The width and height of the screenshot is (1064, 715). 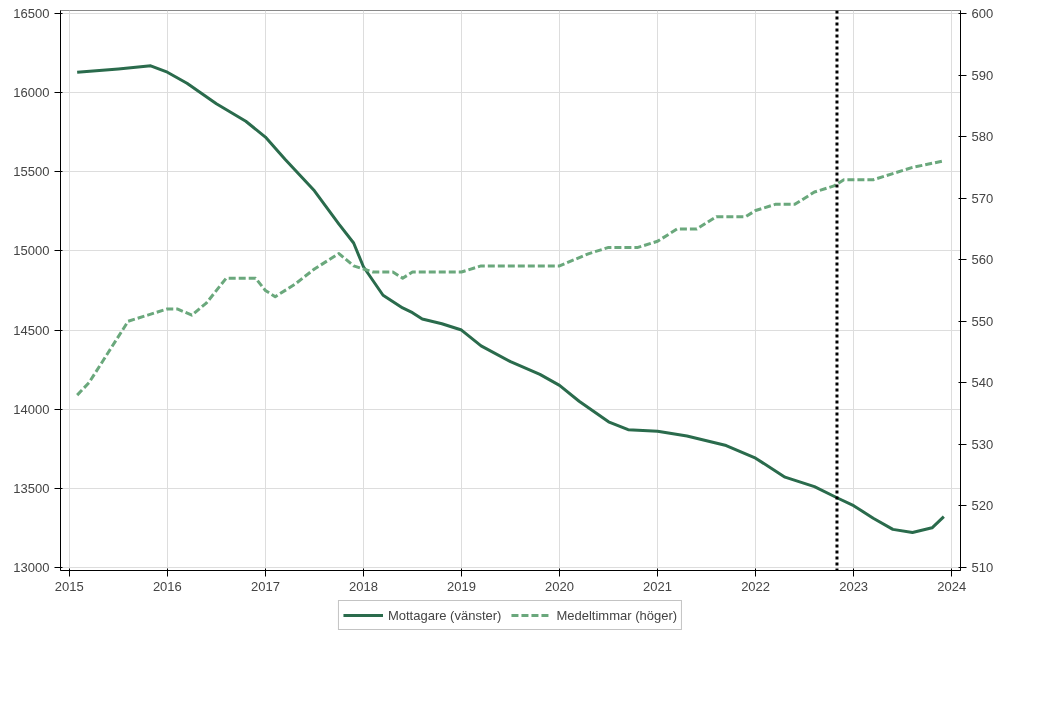 I want to click on x-tick-label: 2016, so click(x=167, y=586).